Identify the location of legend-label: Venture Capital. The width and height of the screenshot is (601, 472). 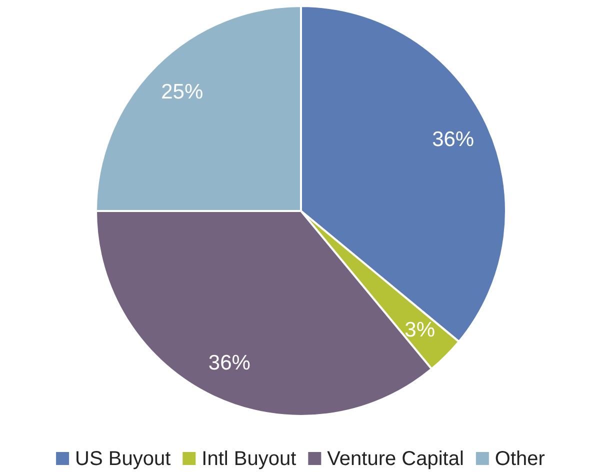
(395, 459).